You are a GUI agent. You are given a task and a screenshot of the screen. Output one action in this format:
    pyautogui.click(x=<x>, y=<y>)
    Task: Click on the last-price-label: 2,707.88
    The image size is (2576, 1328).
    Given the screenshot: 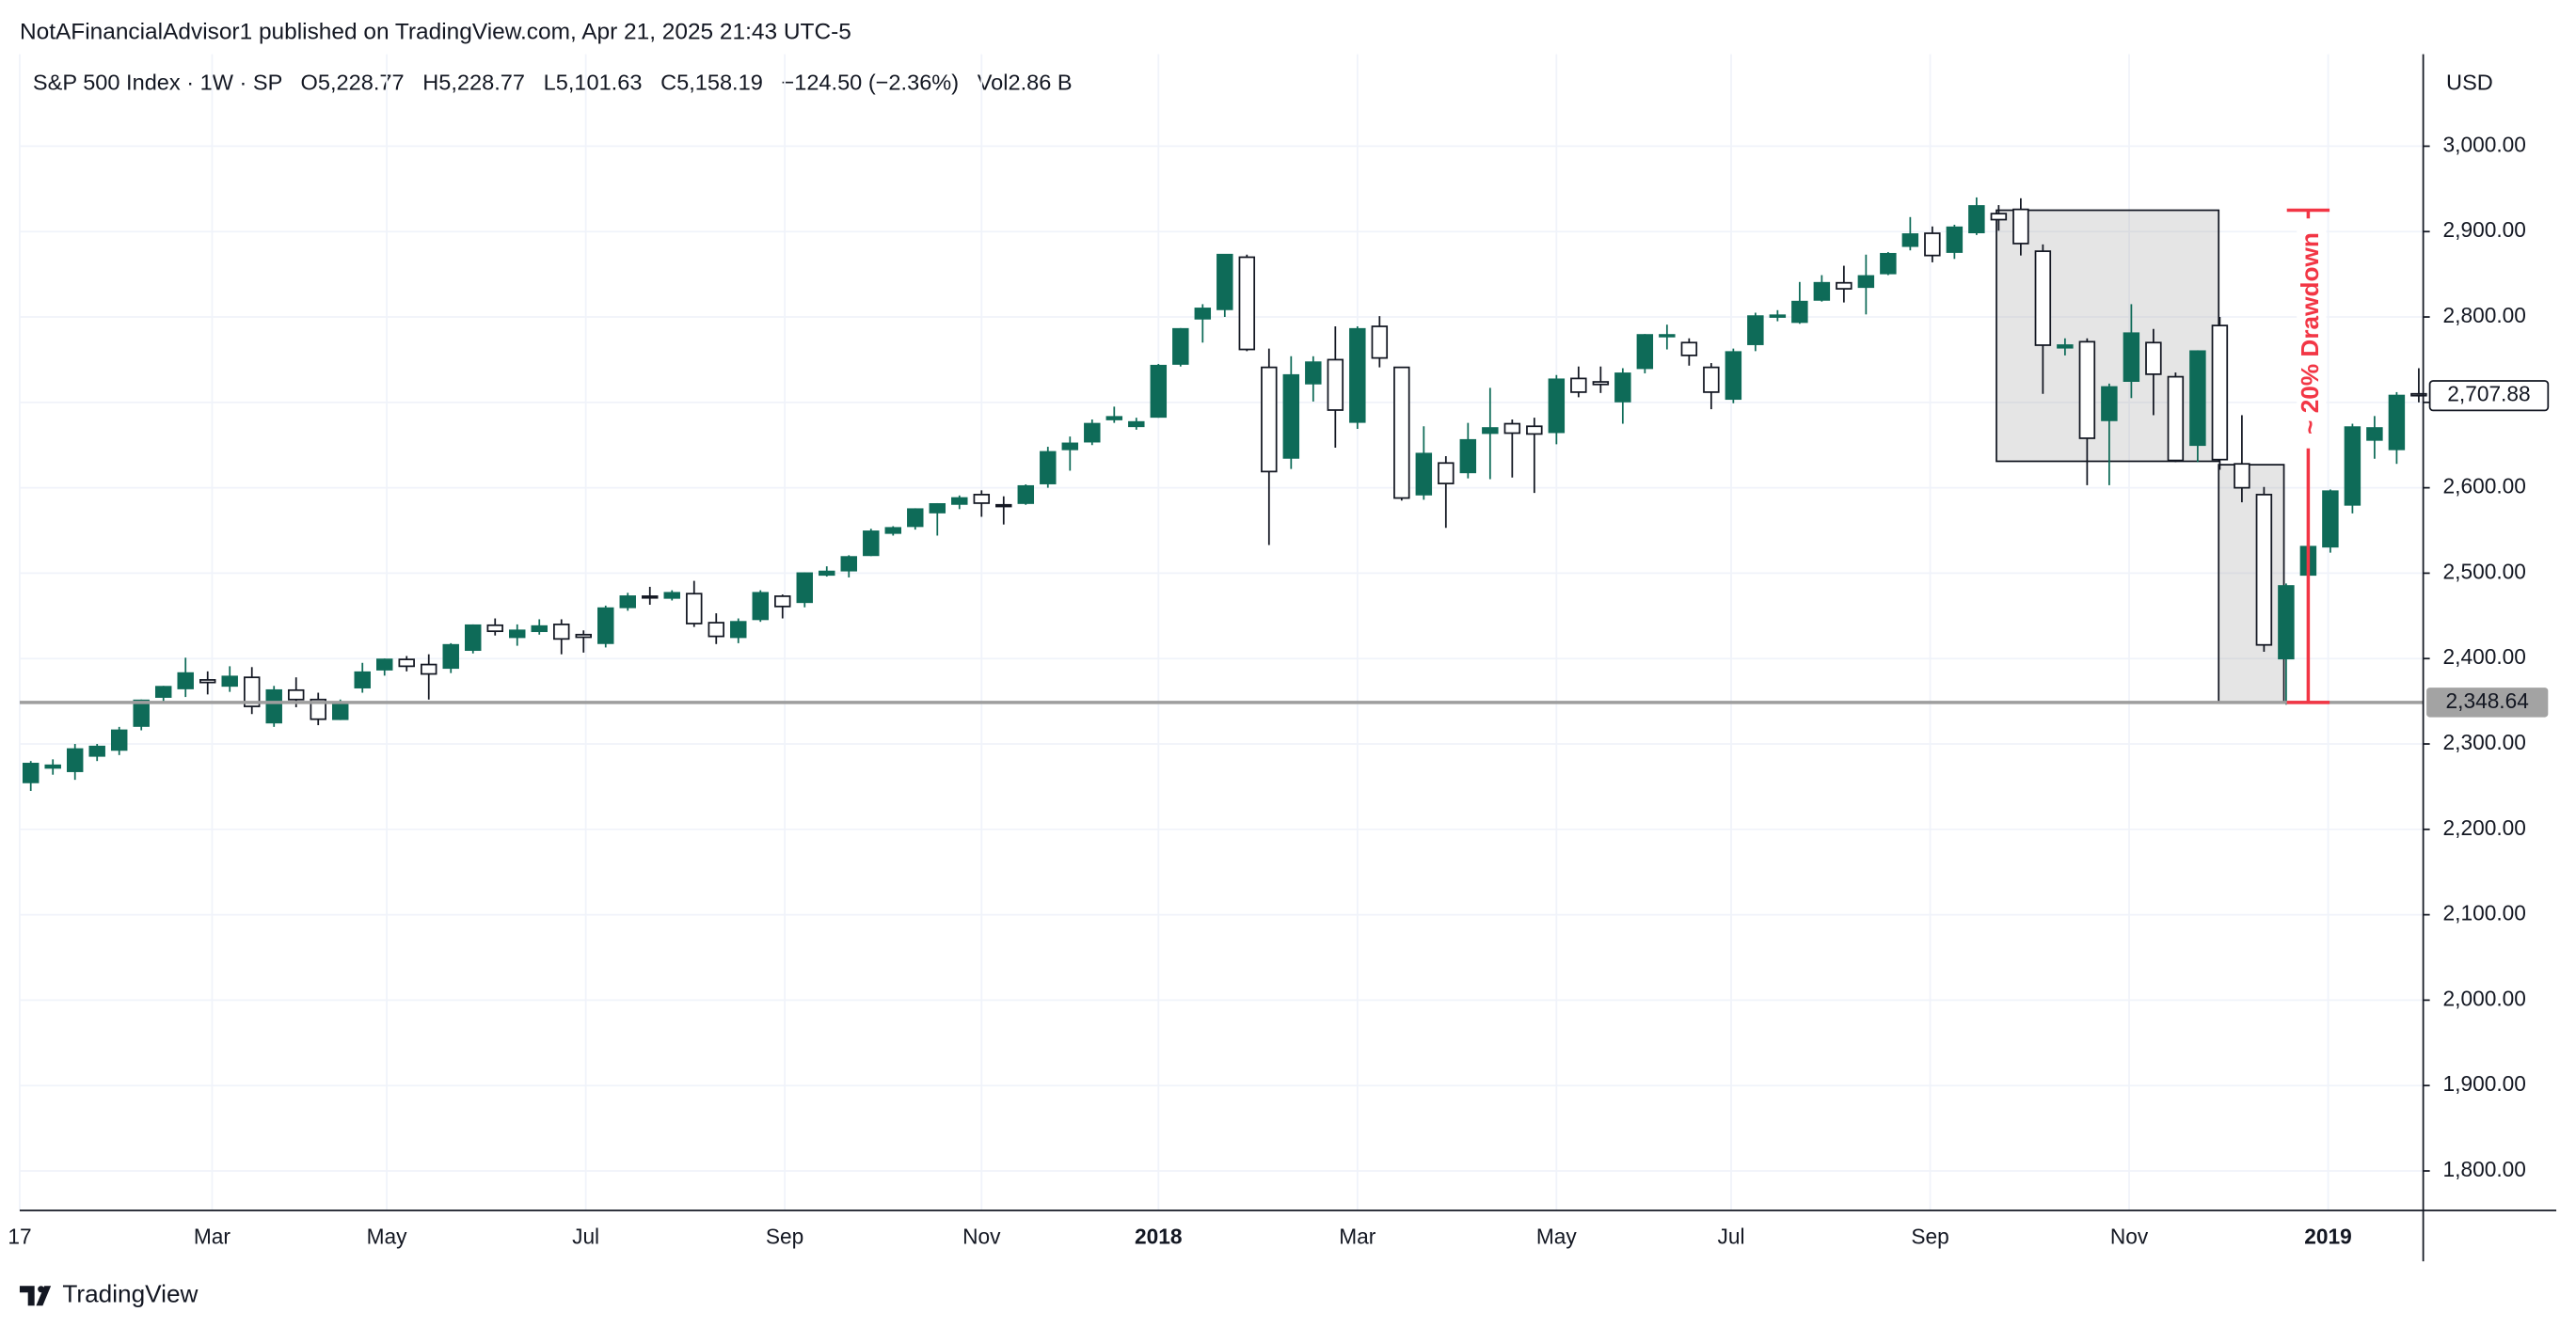 What is the action you would take?
    pyautogui.click(x=2488, y=394)
    